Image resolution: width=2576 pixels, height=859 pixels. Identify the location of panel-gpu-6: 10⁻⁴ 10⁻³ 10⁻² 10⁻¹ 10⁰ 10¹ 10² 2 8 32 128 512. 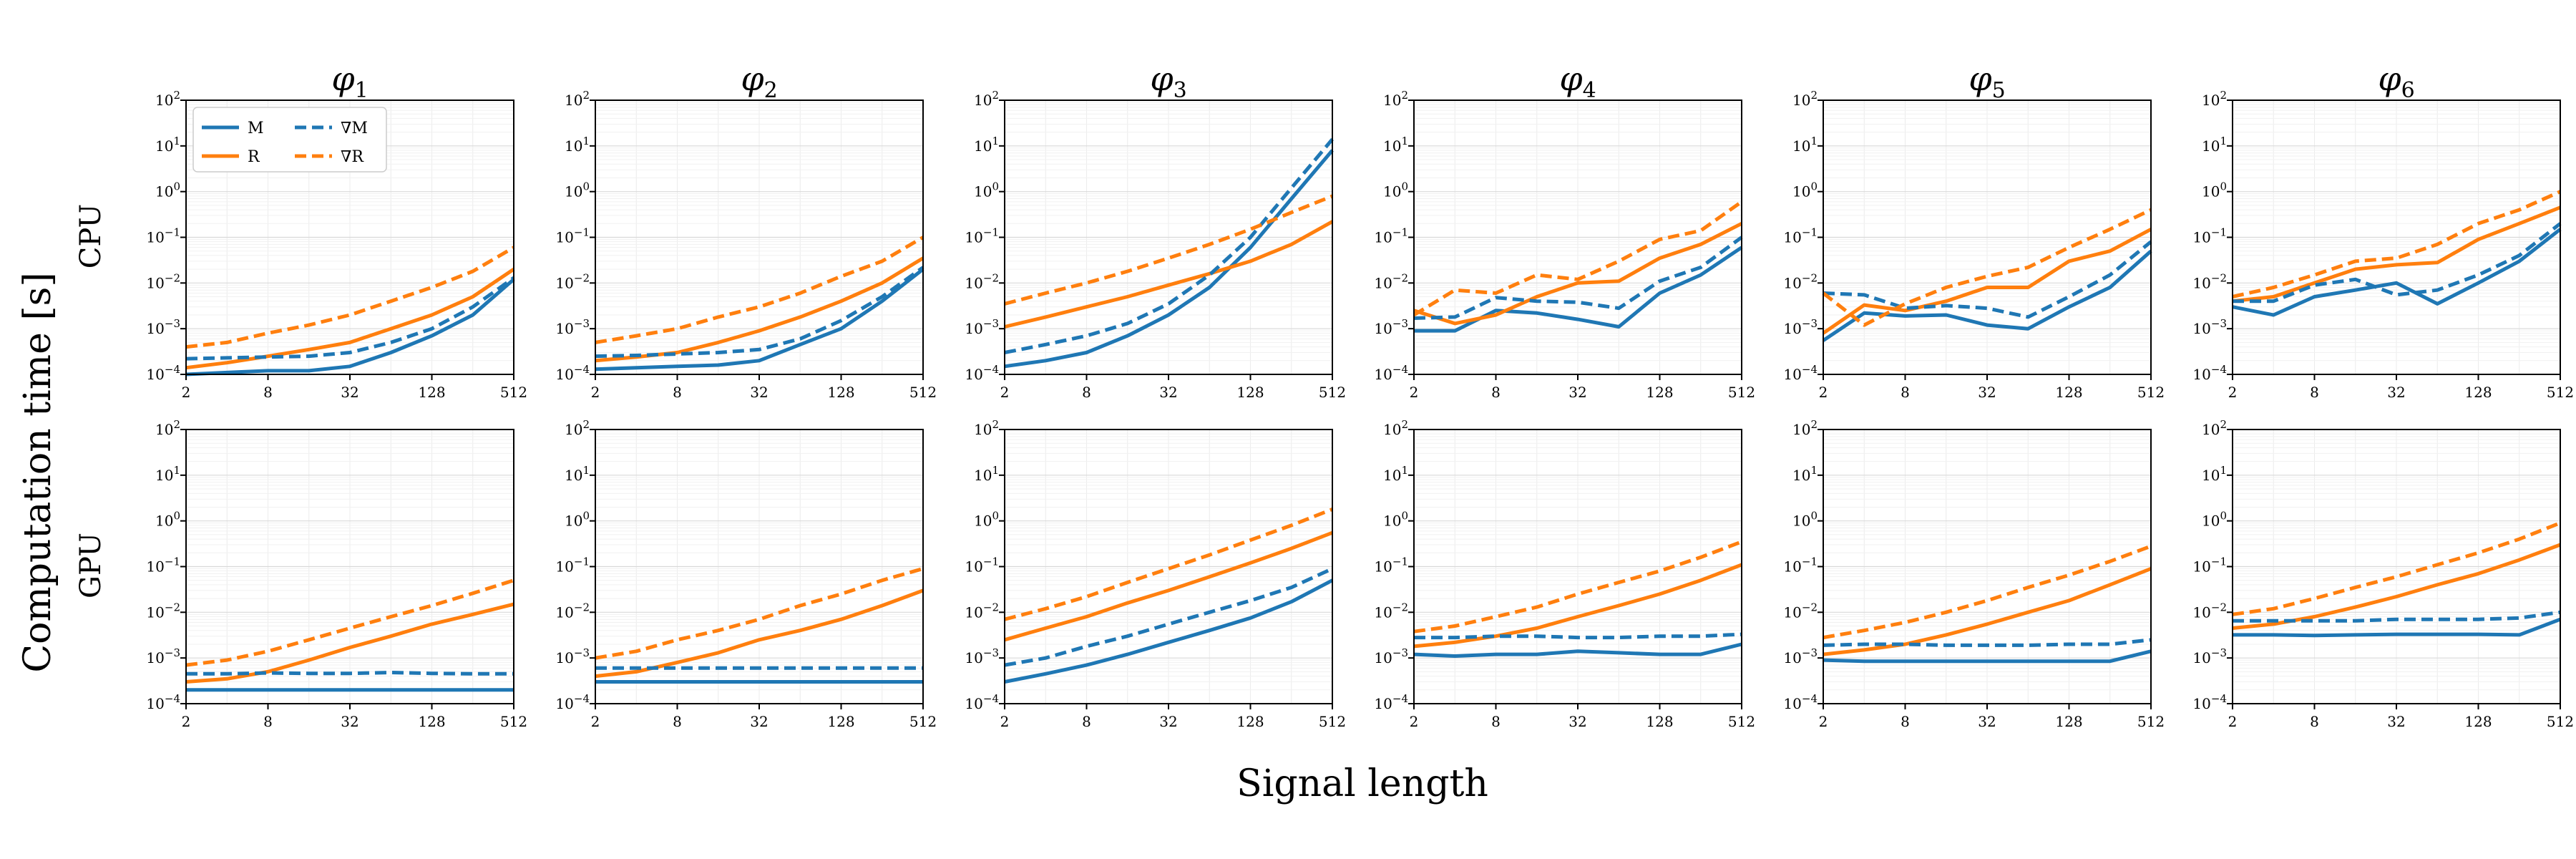
(2383, 574).